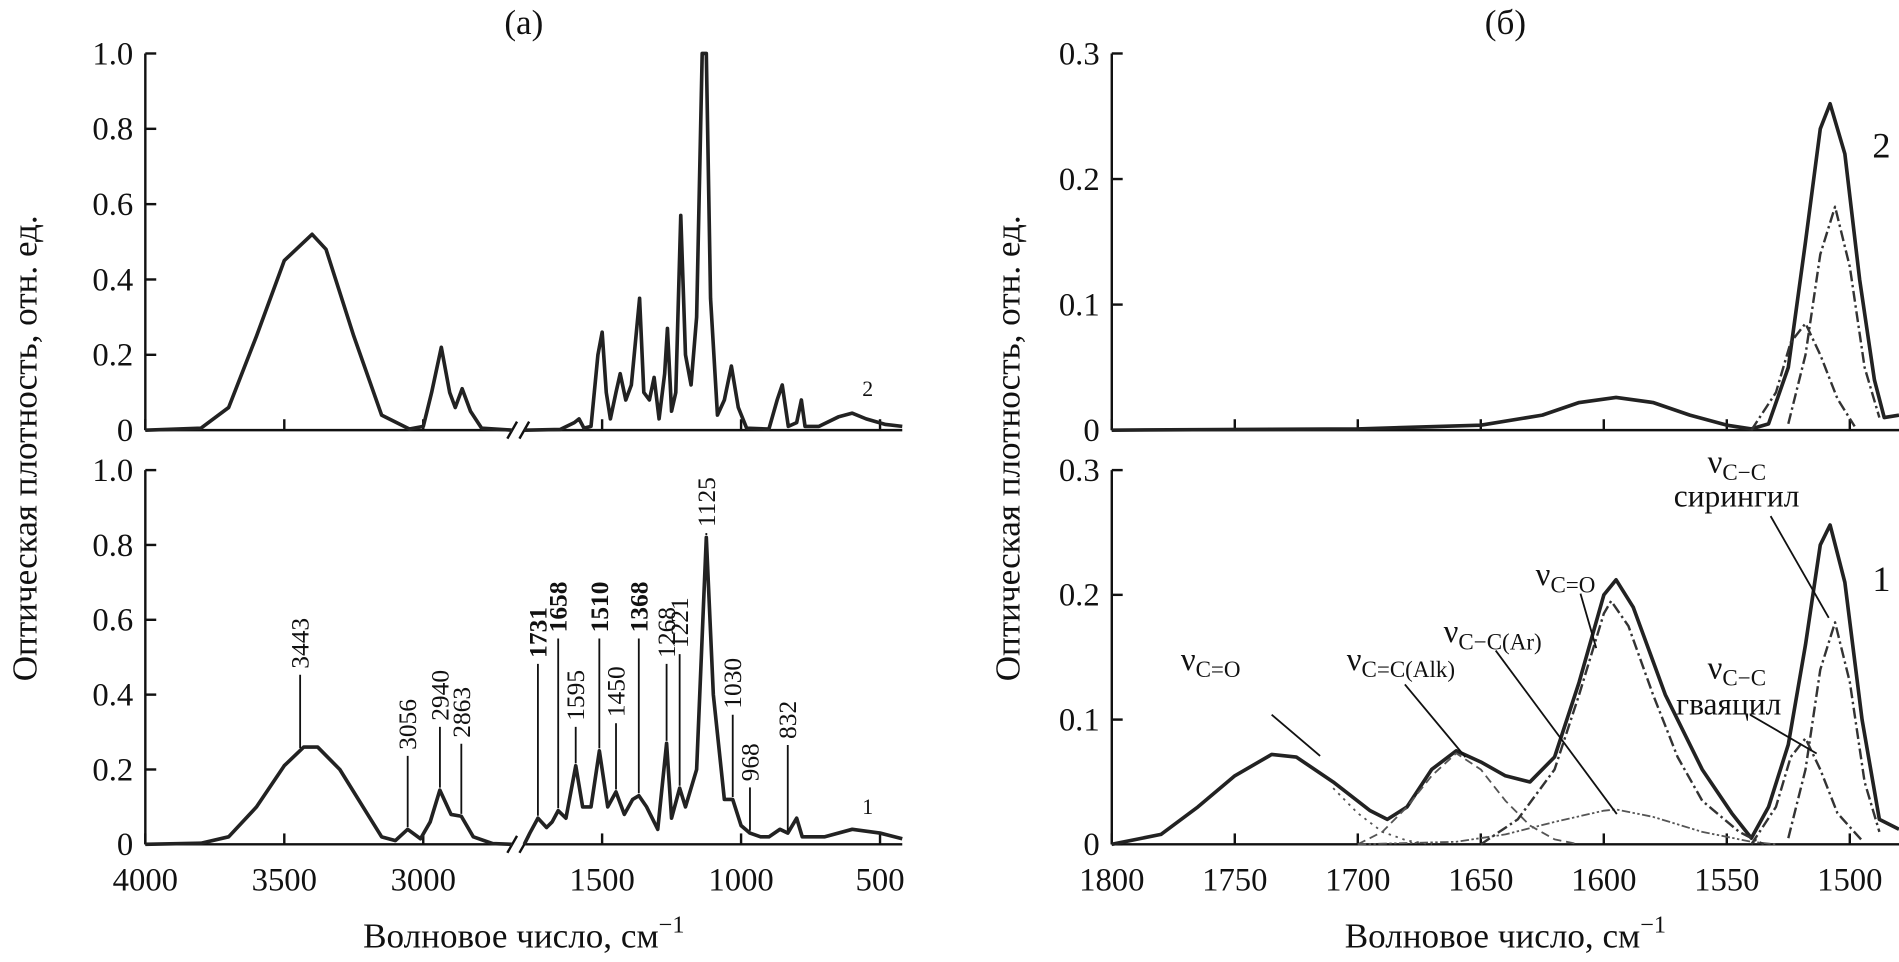 This screenshot has height=962, width=1899. I want to click on peak-label: 1268, so click(666, 632).